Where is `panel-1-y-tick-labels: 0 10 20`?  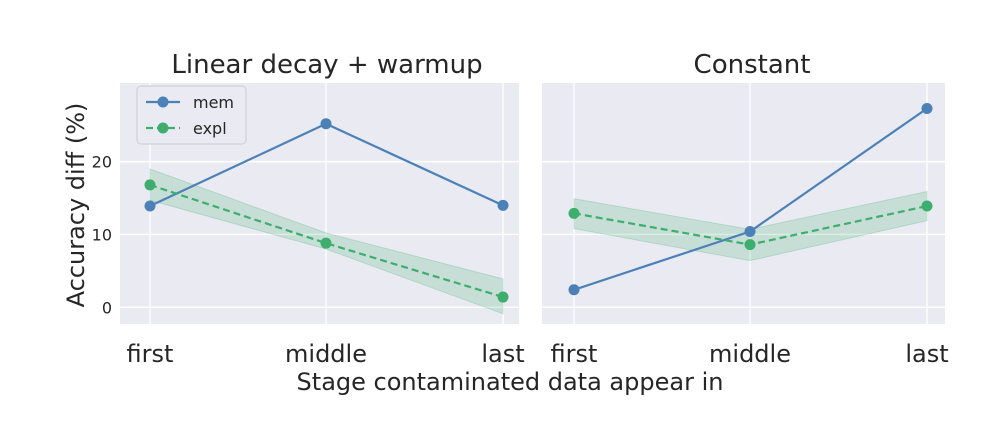 panel-1-y-tick-labels: 0 10 20 is located at coordinates (102, 235).